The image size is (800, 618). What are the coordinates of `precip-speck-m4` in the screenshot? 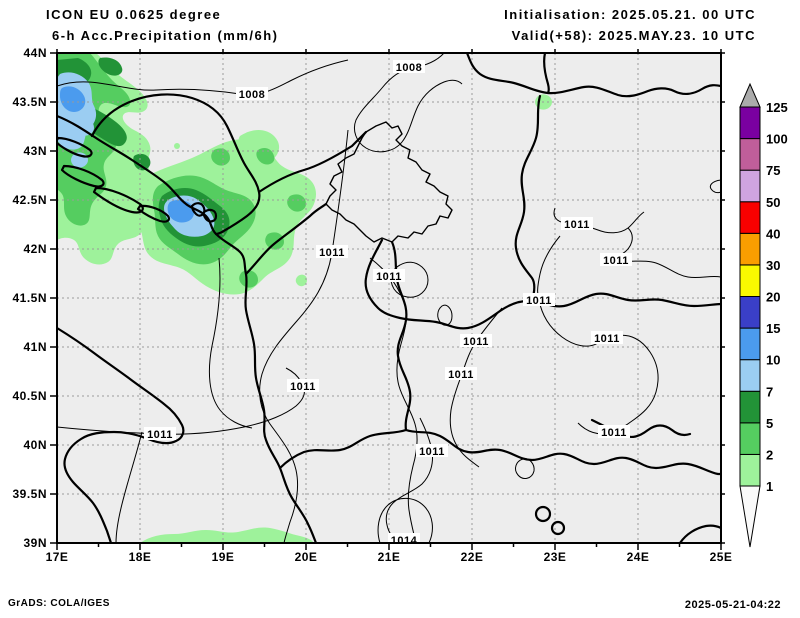 It's located at (274, 241).